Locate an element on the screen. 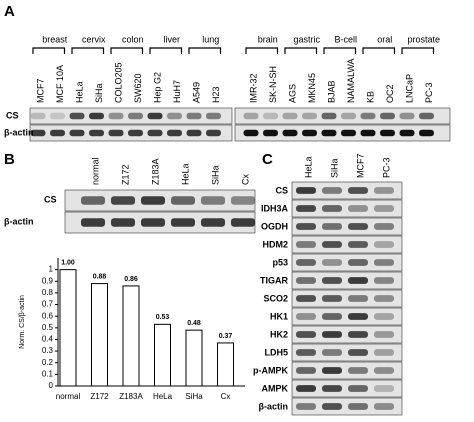 The height and width of the screenshot is (422, 474). x-tick-label: HeLa is located at coordinates (163, 396).